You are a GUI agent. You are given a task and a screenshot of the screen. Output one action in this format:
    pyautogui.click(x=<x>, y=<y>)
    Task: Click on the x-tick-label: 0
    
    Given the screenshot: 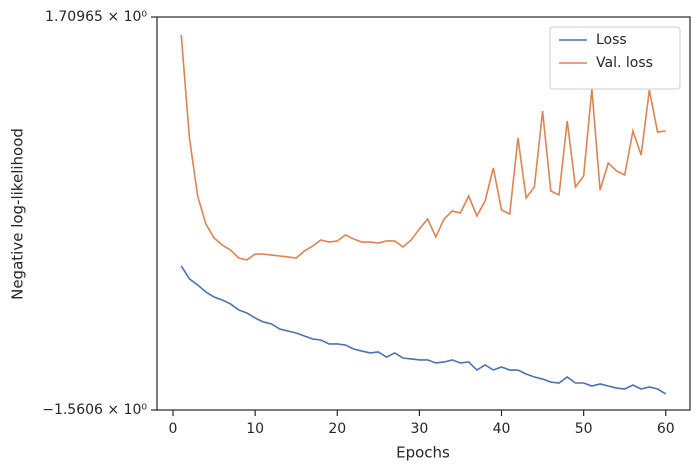 What is the action you would take?
    pyautogui.click(x=173, y=429)
    